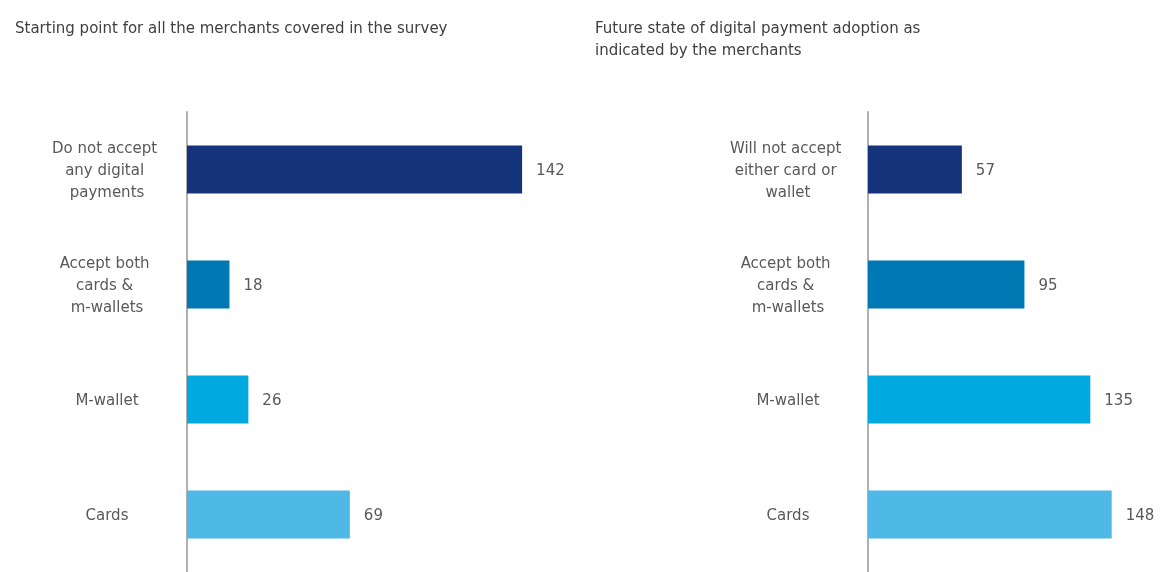 The height and width of the screenshot is (572, 1160). Describe the element at coordinates (788, 169) in the screenshot. I see `y-tick-label: Will not accept either card or wallet` at that location.